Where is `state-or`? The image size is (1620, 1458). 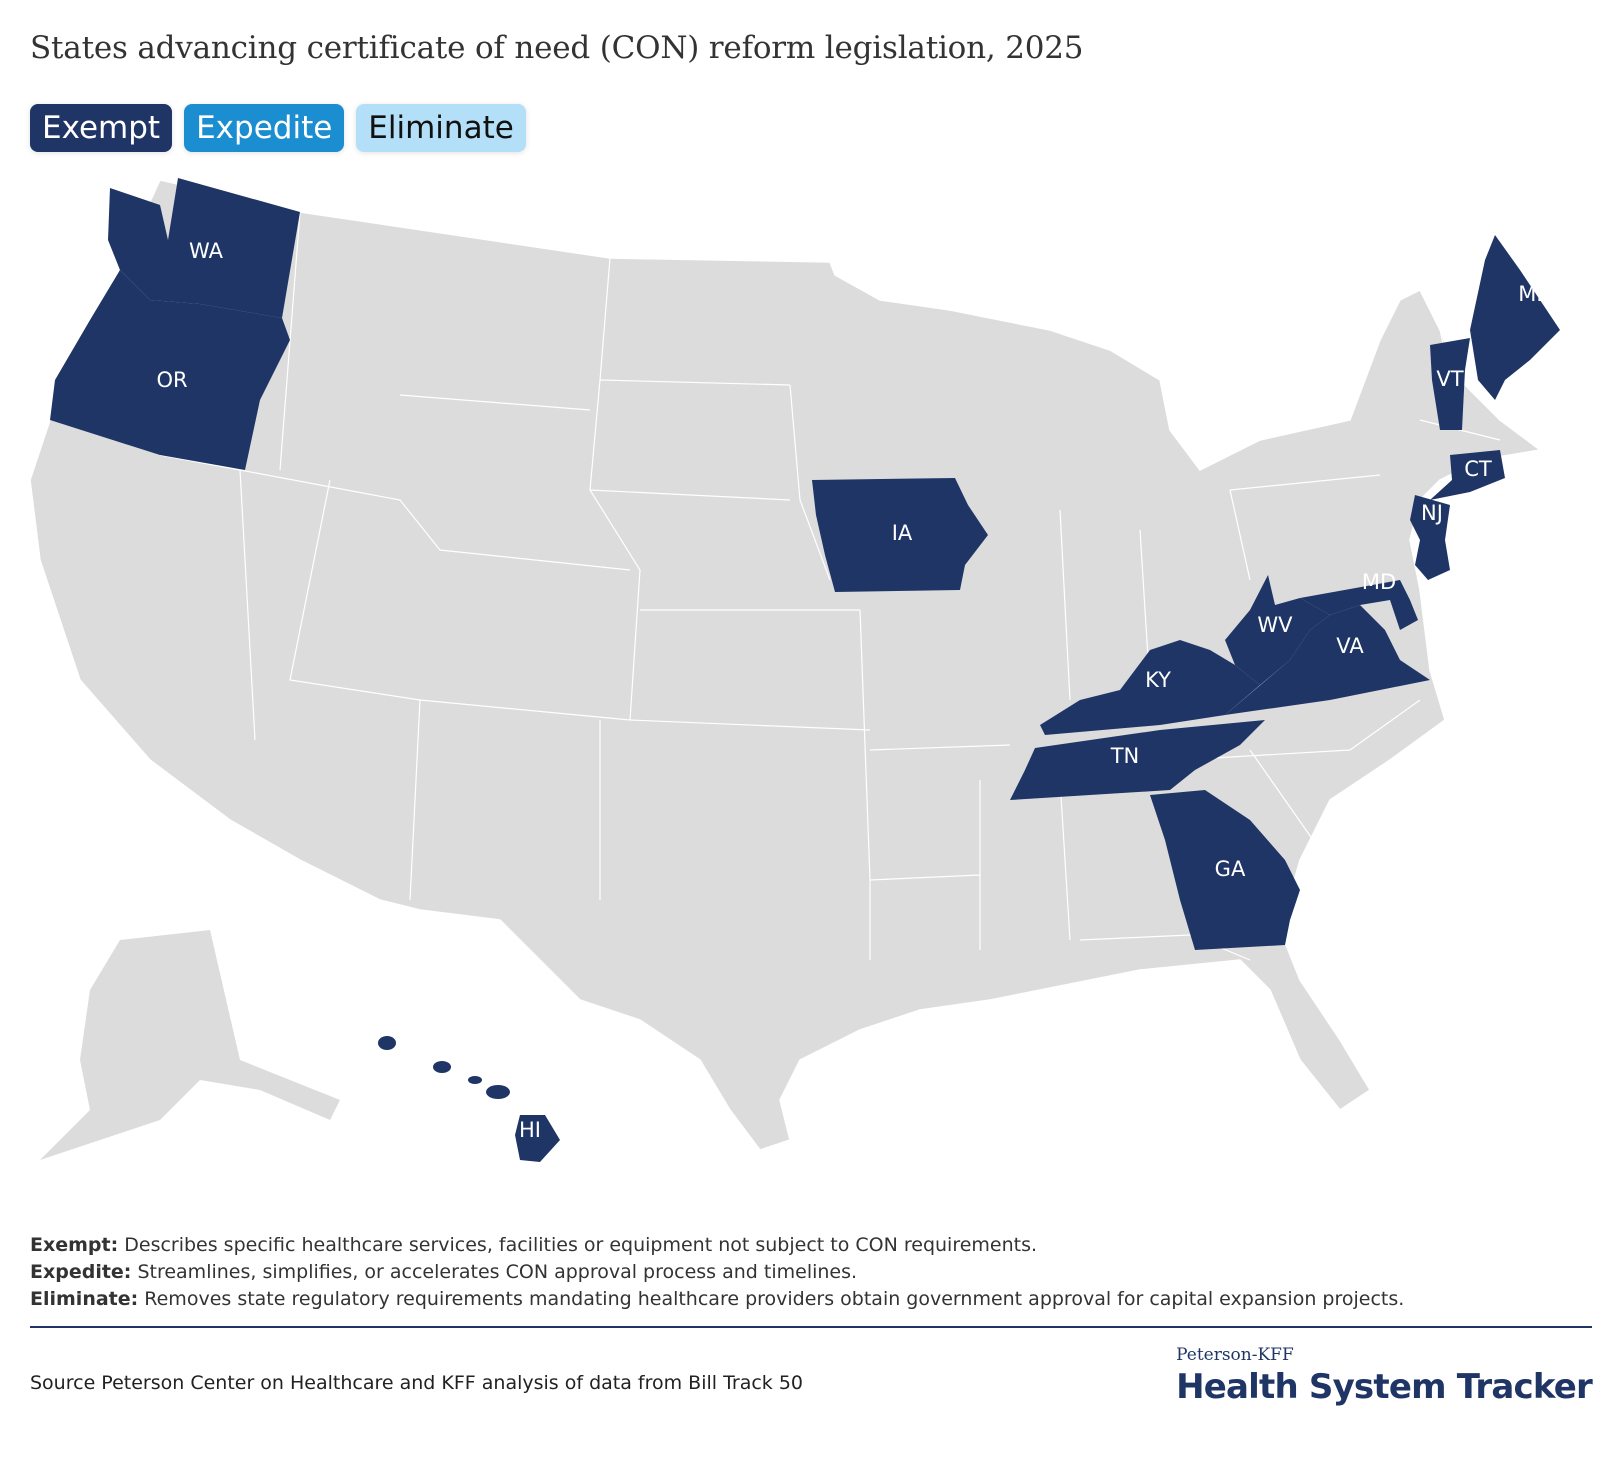 state-or is located at coordinates (170, 370).